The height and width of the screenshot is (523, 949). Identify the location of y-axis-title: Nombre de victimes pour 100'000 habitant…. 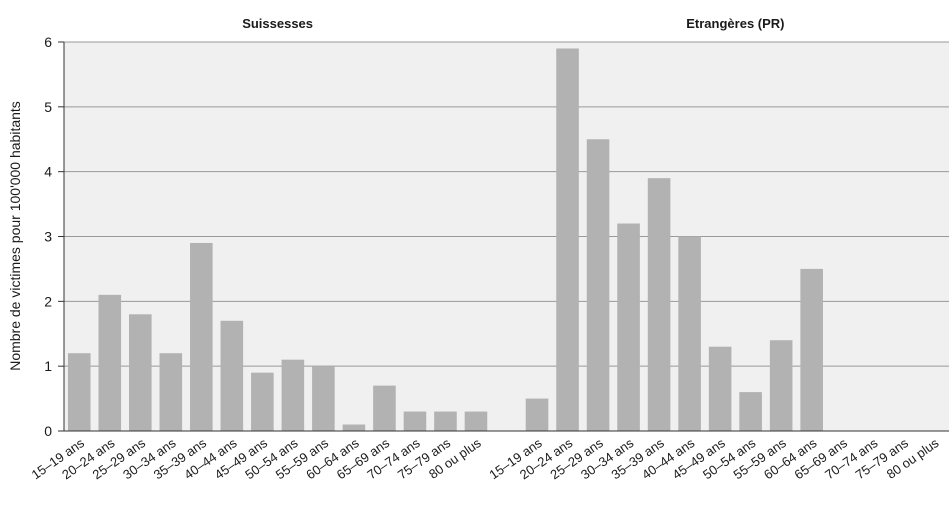
(15, 236).